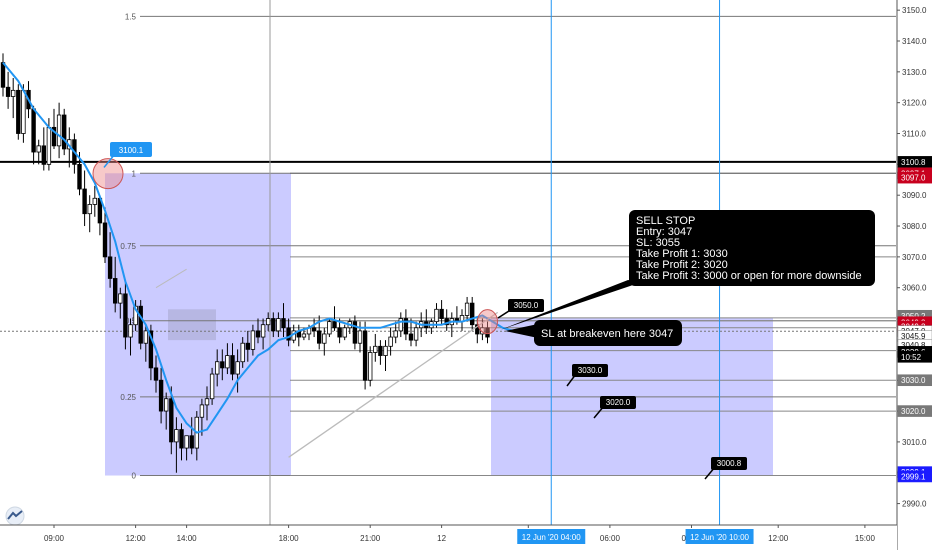  I want to click on price-tag-text: 3020.0, so click(913, 411).